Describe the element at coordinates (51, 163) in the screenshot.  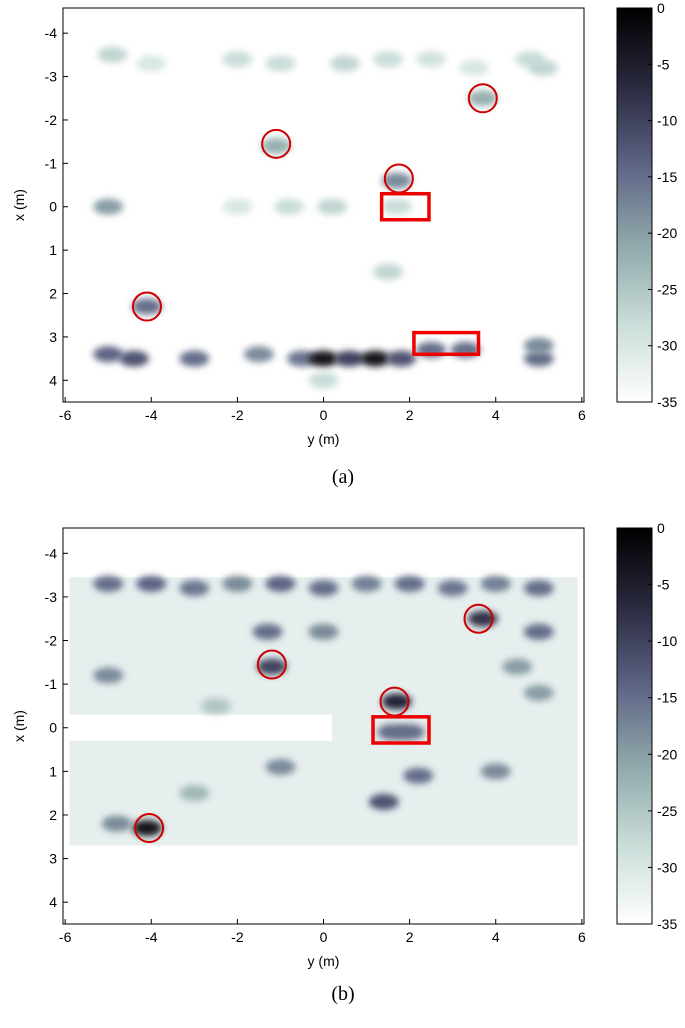
I see `y-tick-label: -1` at that location.